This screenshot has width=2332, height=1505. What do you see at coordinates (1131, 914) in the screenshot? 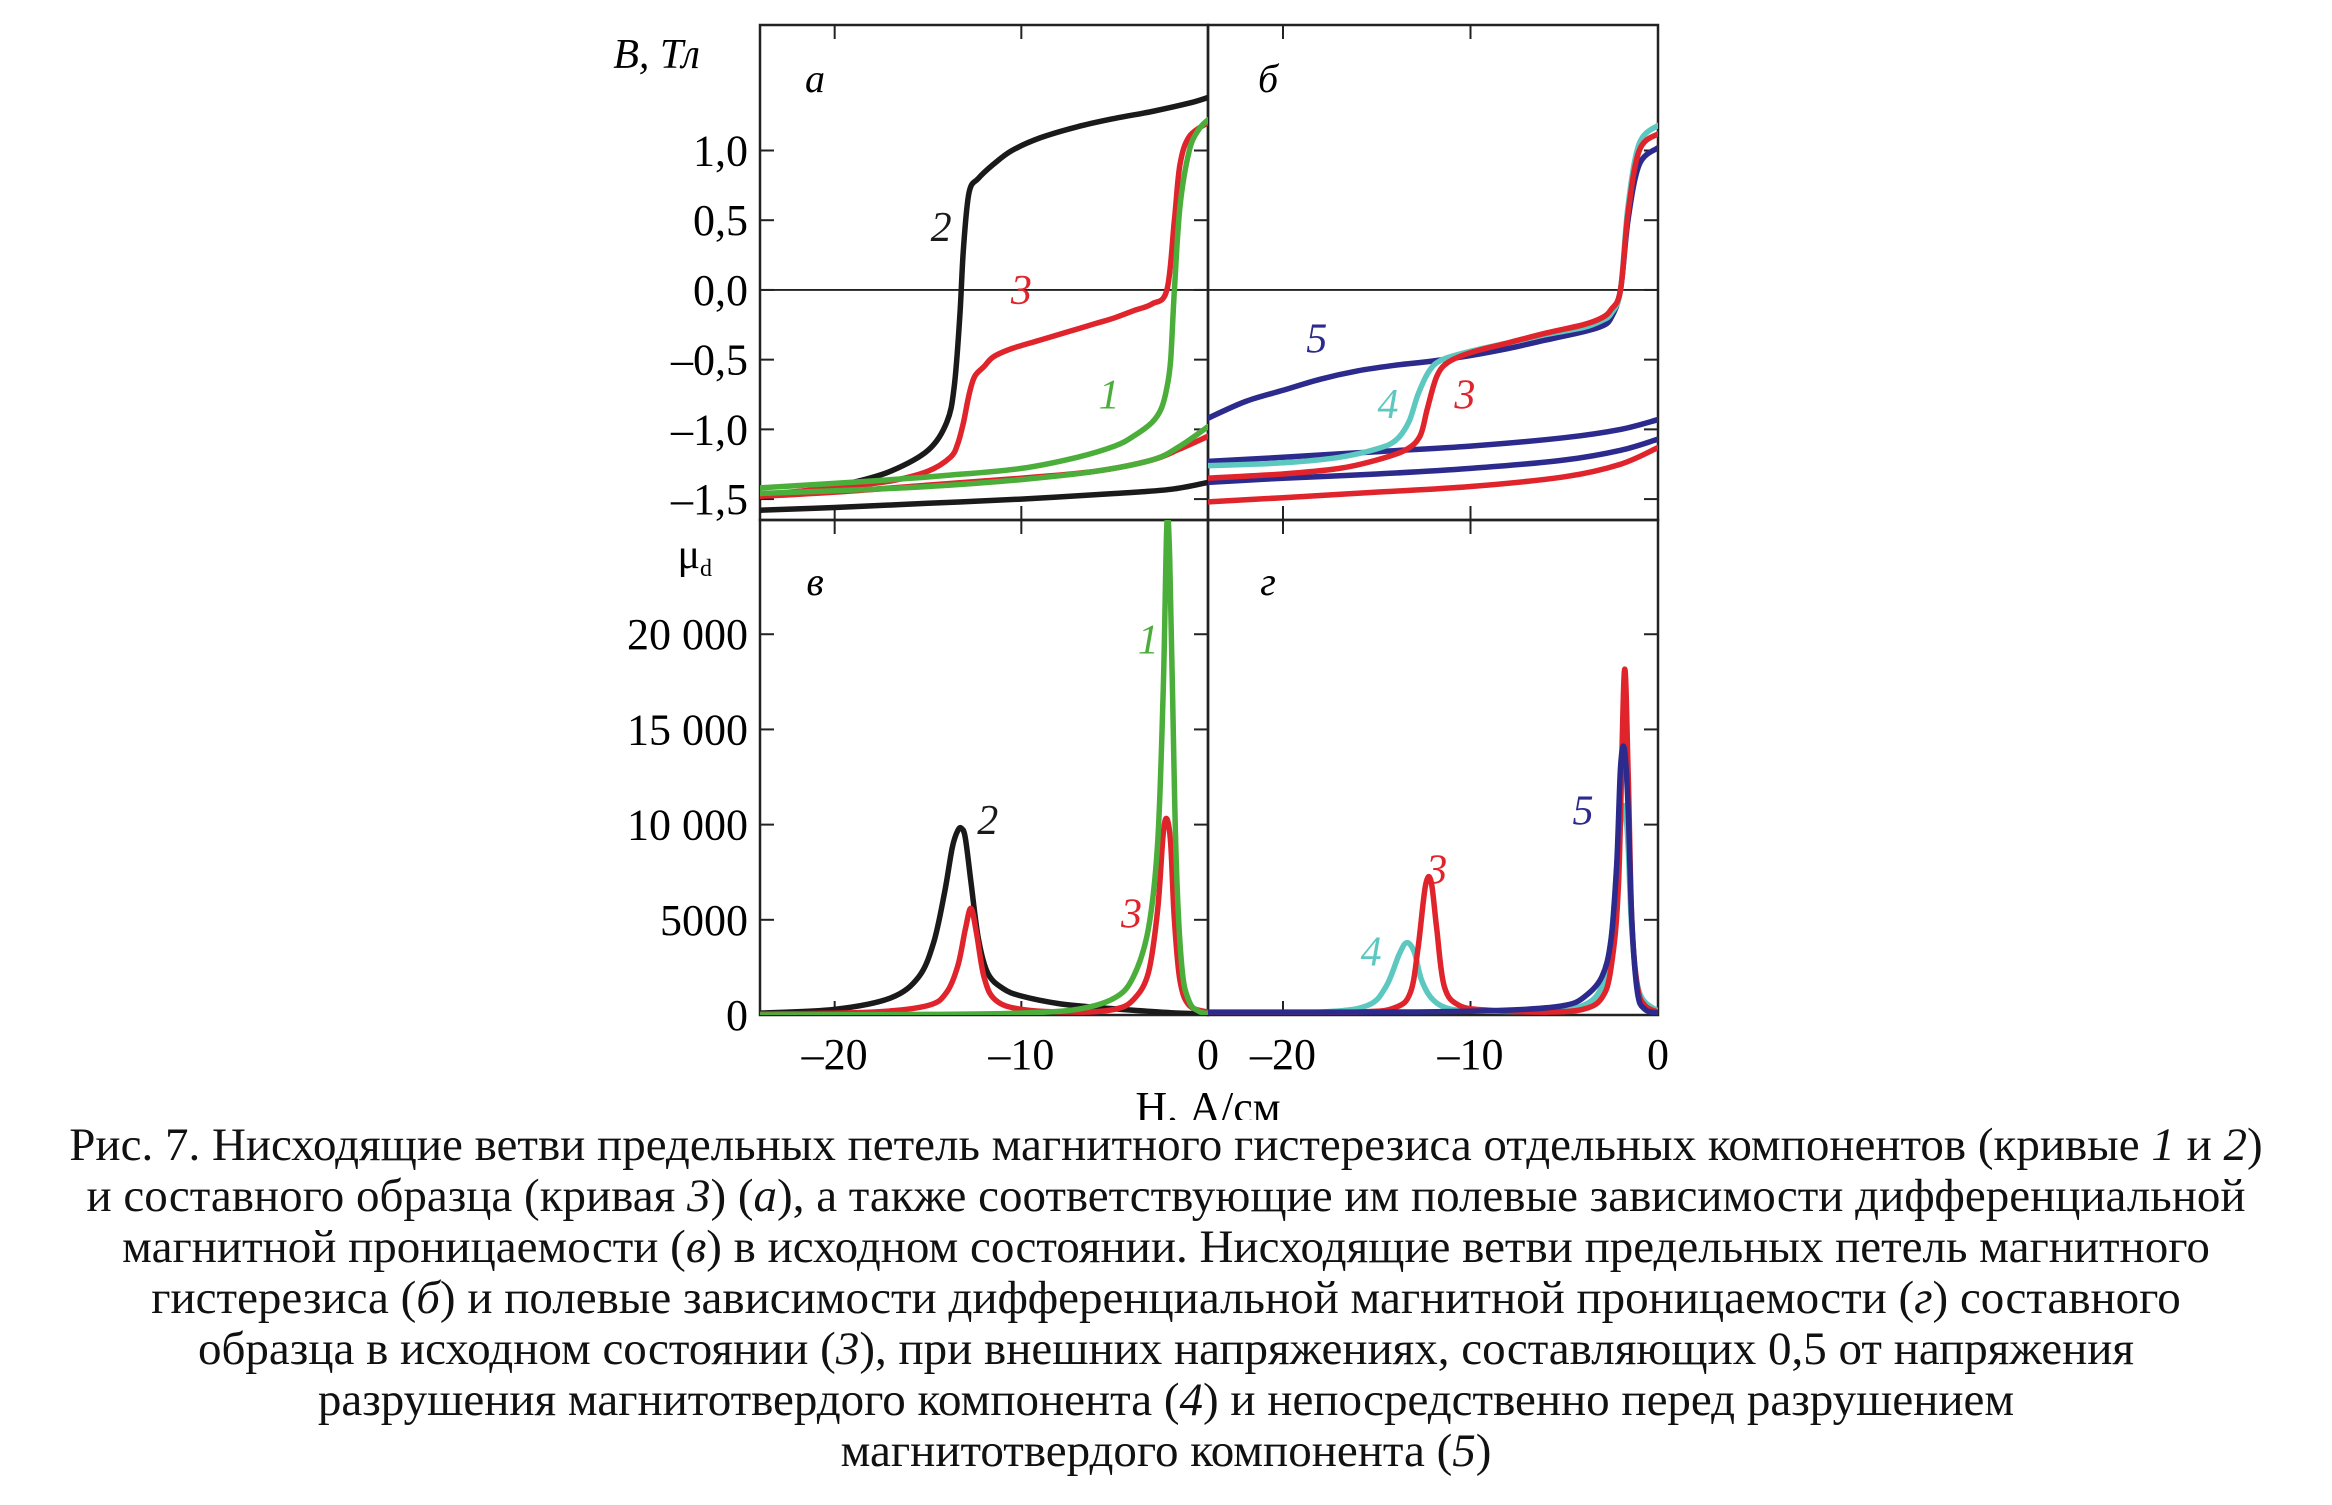
I see `curve-label-в-3: 3` at bounding box center [1131, 914].